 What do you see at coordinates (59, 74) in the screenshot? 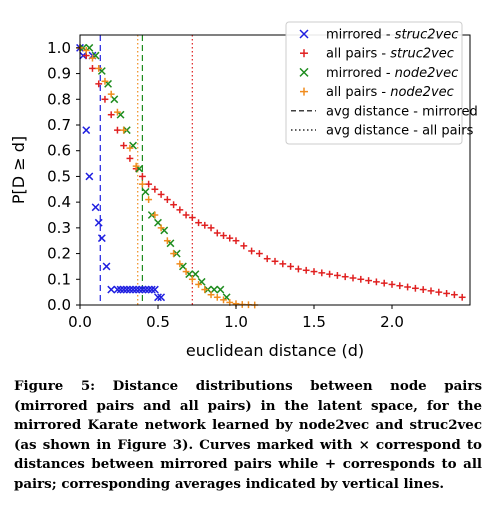
I see `y-tick-label: 0.9` at bounding box center [59, 74].